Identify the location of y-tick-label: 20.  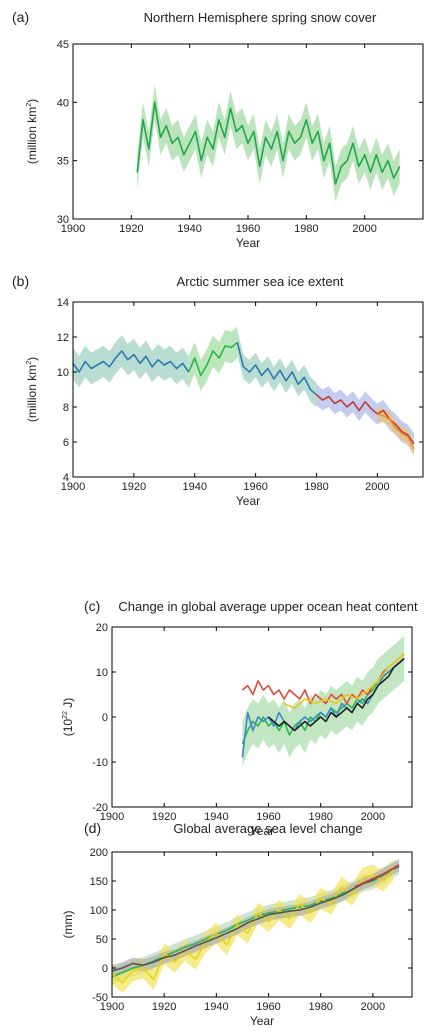
(102, 628).